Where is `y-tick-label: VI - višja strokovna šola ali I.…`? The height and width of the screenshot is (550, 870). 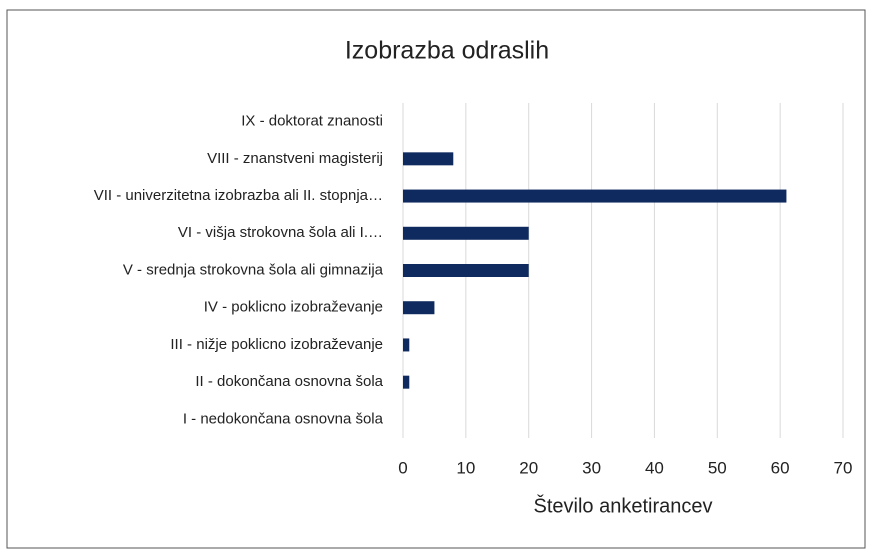
y-tick-label: VI - višja strokovna šola ali I.… is located at coordinates (280, 232).